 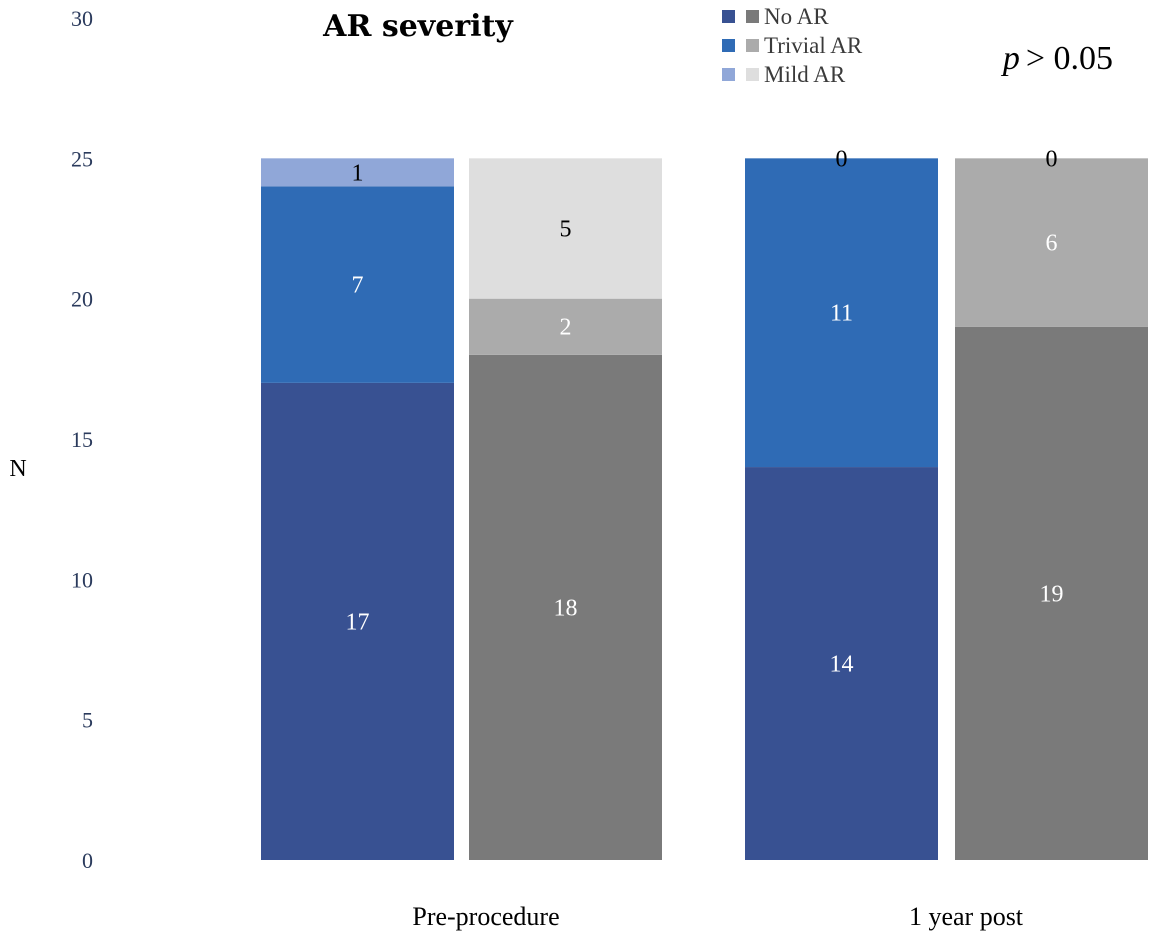 I want to click on data-label: 14, so click(x=842, y=665).